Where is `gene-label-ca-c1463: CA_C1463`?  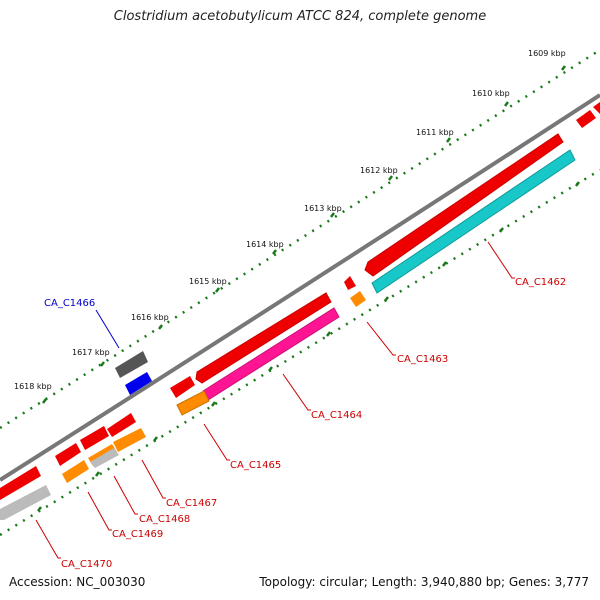
gene-label-ca-c1463: CA_C1463 is located at coordinates (422, 359).